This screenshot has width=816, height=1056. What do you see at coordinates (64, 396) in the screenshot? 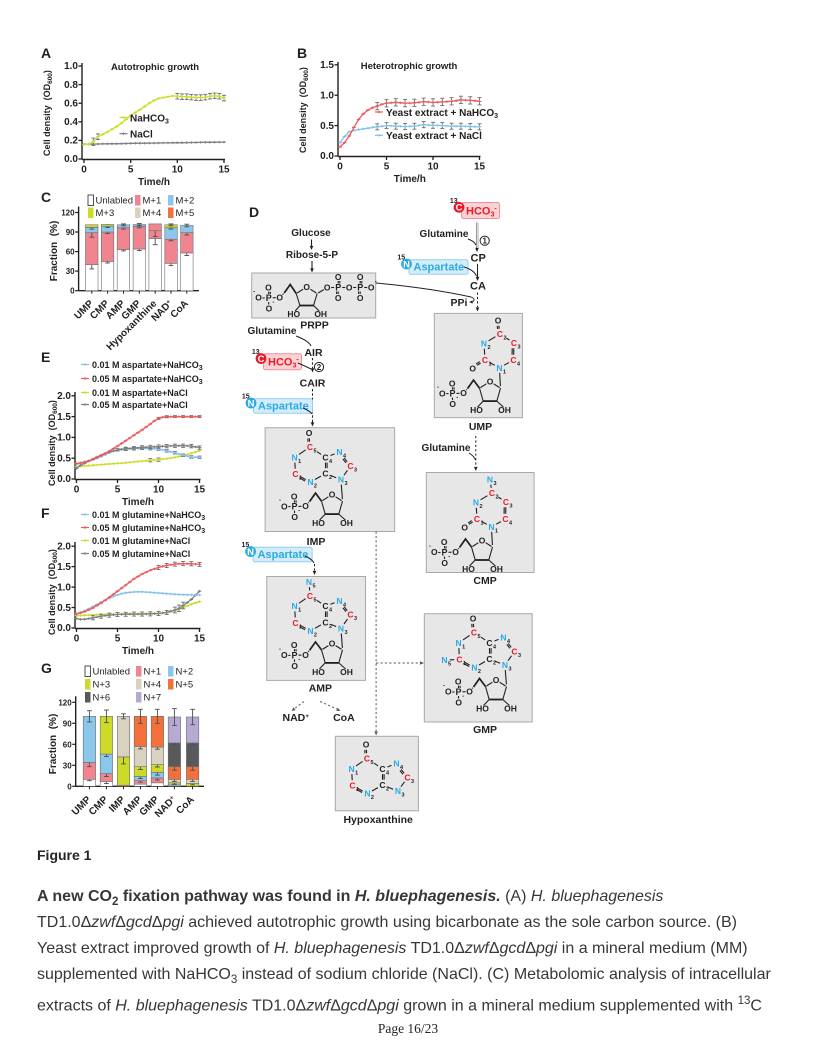
I see `svg-text: 2.0` at bounding box center [64, 396].